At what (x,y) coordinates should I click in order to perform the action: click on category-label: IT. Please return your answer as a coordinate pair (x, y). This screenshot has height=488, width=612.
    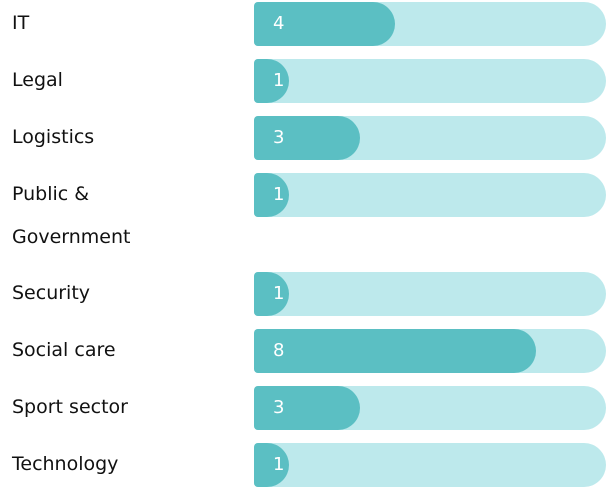
    Looking at the image, I should click on (21, 23).